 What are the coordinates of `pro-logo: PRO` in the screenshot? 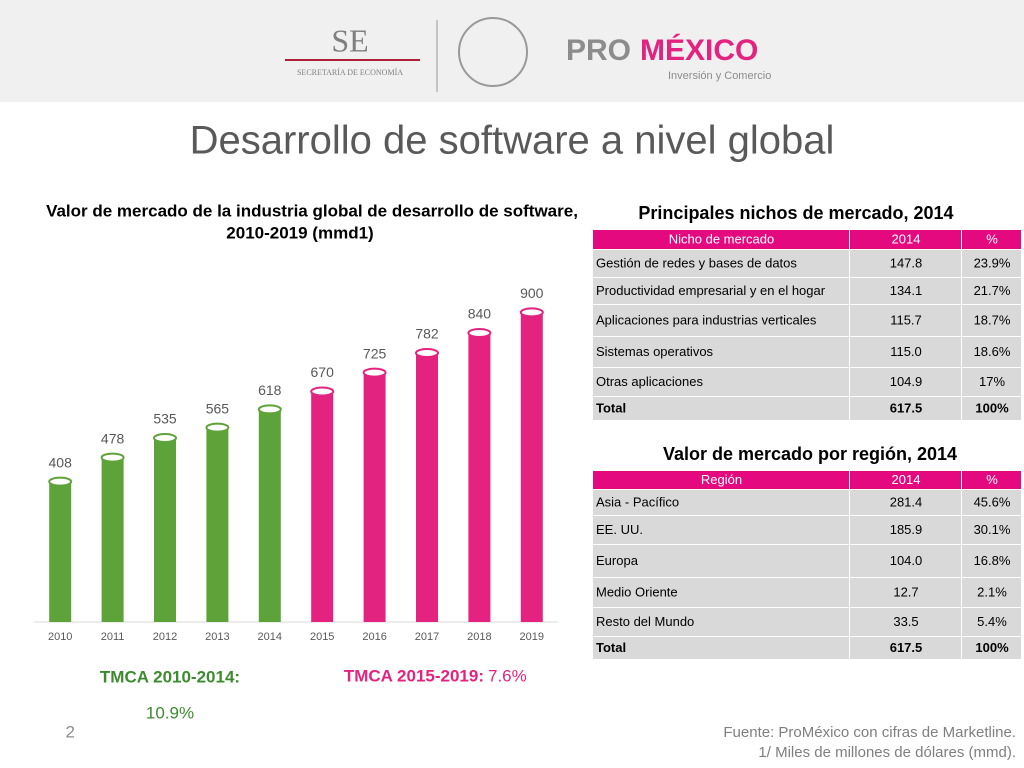 It's located at (598, 50).